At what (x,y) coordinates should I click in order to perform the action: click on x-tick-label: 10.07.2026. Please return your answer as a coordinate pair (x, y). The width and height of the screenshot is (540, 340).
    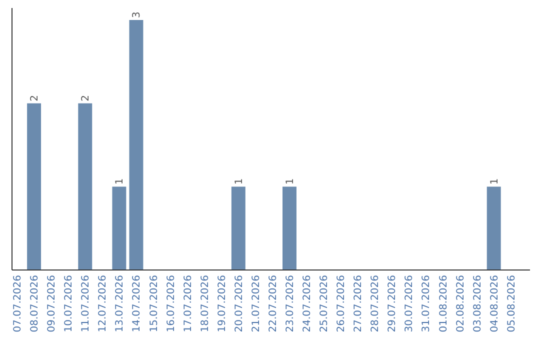
    Looking at the image, I should click on (69, 303).